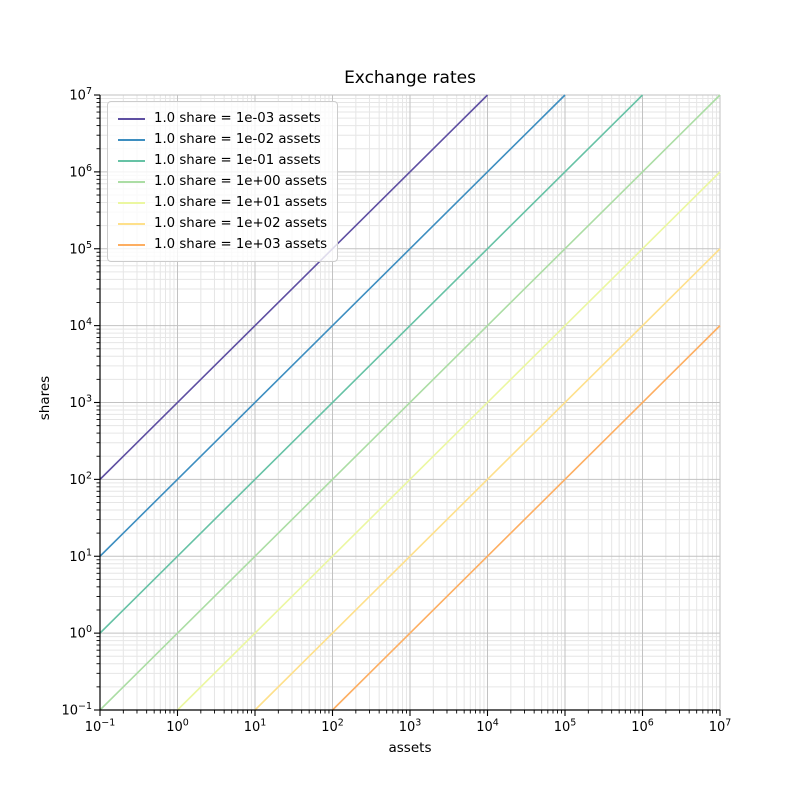 The height and width of the screenshot is (800, 800). I want to click on y-tick-label: 10⁷, so click(80, 95).